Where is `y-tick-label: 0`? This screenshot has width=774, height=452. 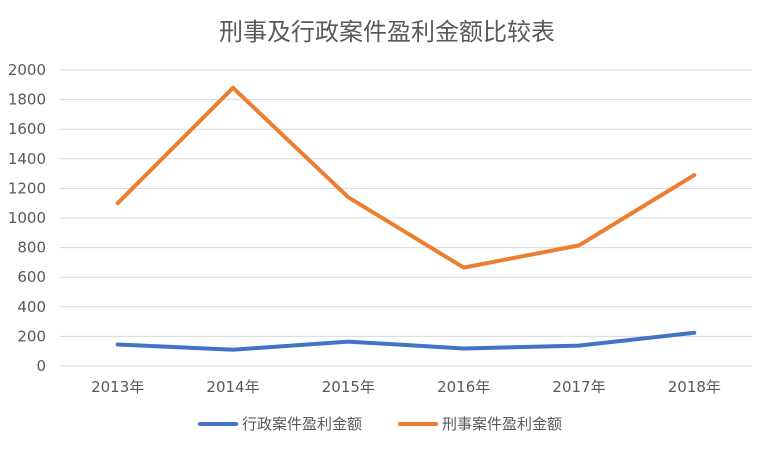 y-tick-label: 0 is located at coordinates (41, 366).